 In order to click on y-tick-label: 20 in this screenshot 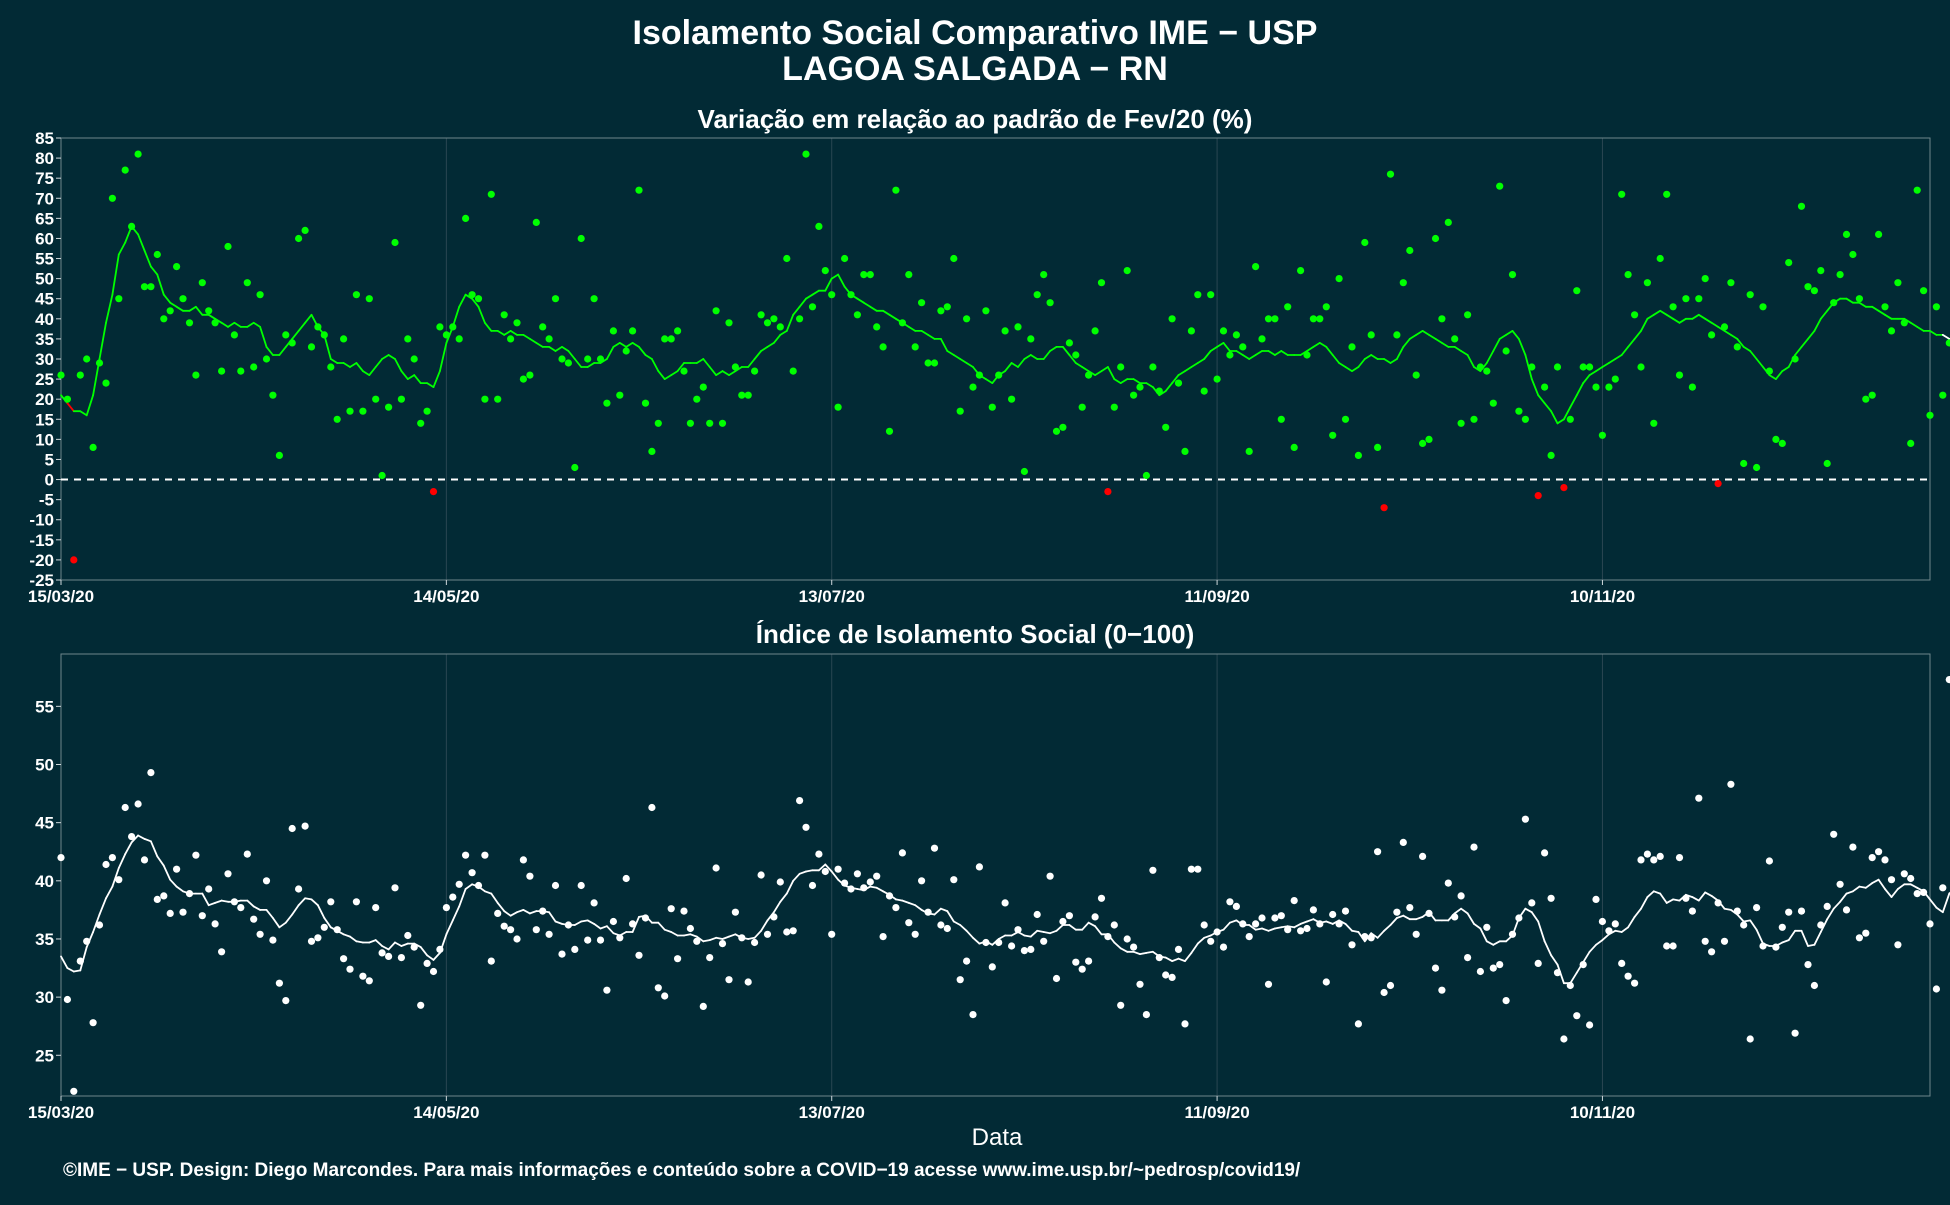, I will do `click(44, 399)`.